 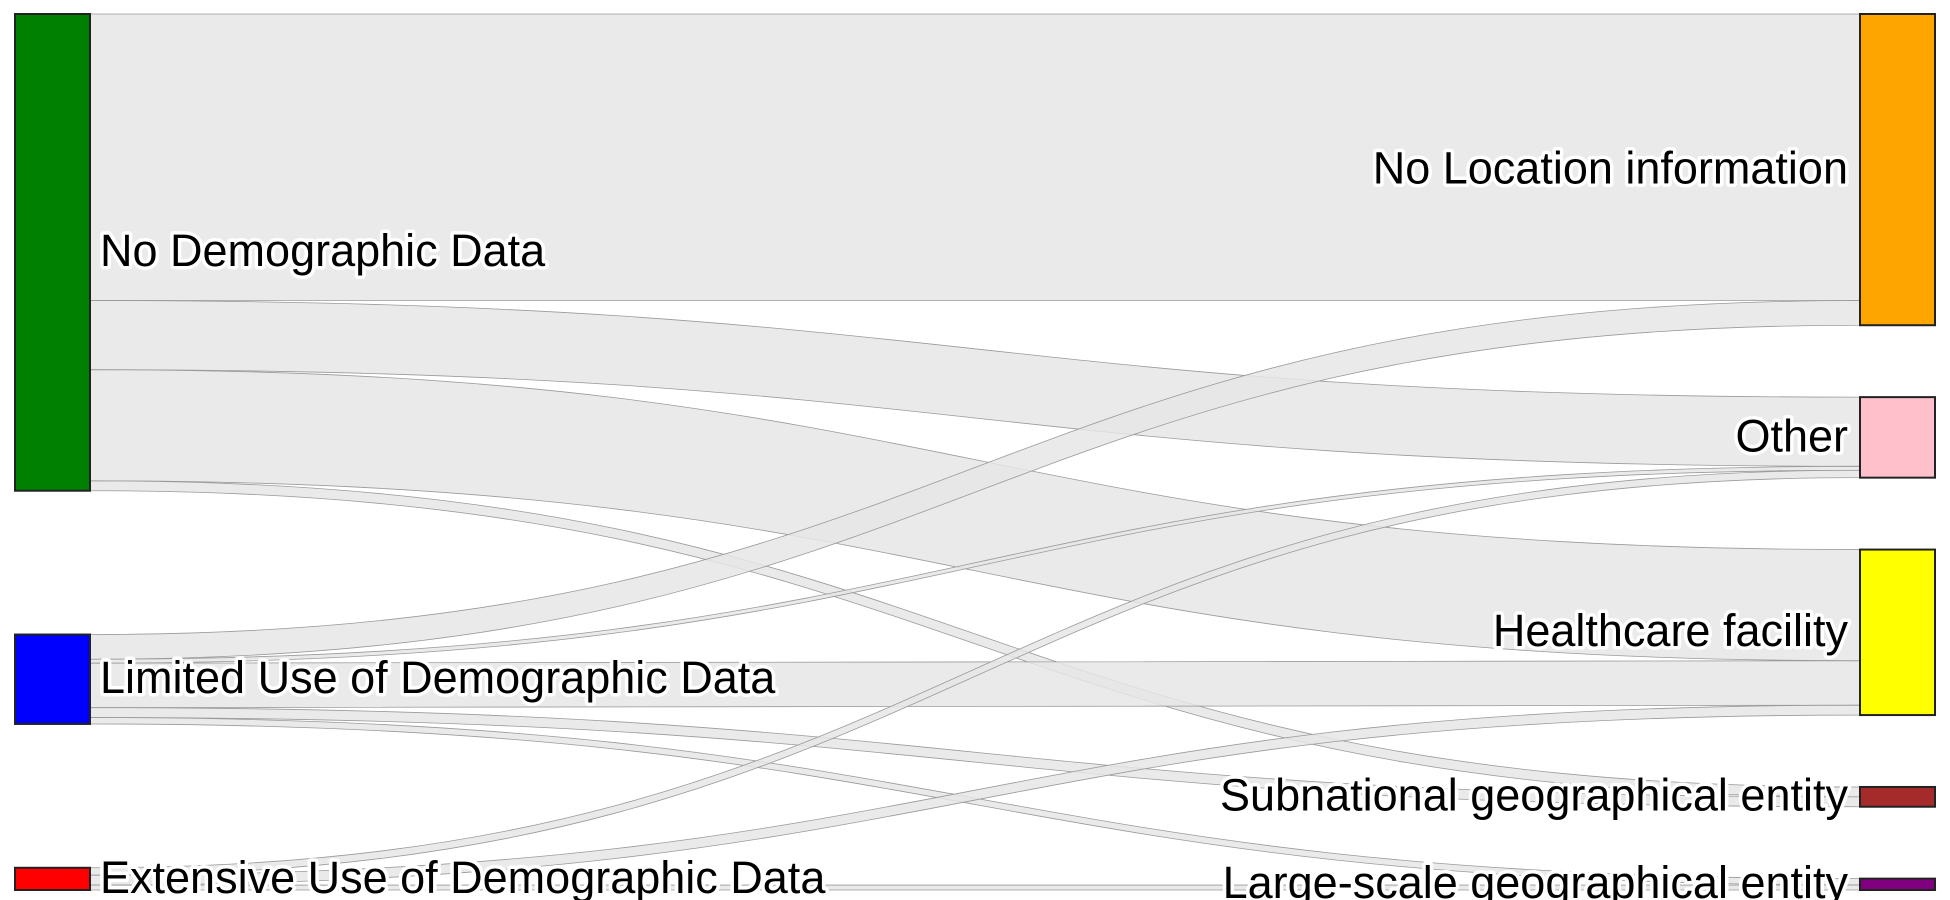 I want to click on label-subnational-geographical-entity: Subnational geographical entity, so click(x=1534, y=795).